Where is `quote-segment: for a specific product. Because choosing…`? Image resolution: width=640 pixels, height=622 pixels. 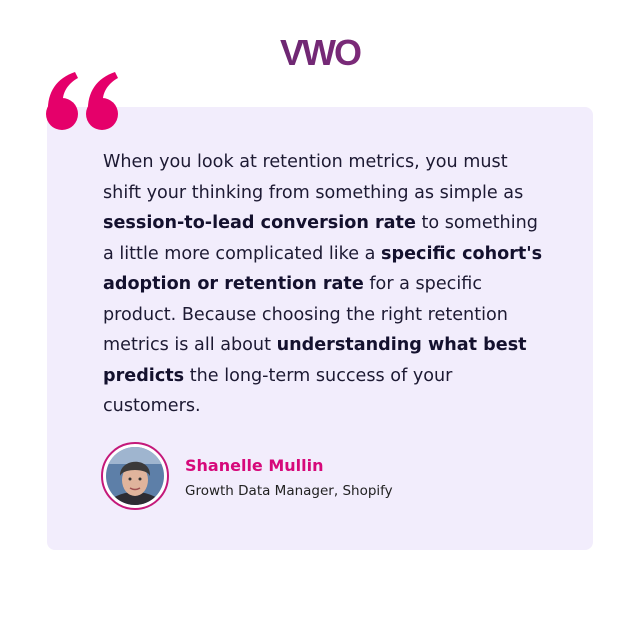
quote-segment: for a specific product. Because choosing… is located at coordinates (305, 314).